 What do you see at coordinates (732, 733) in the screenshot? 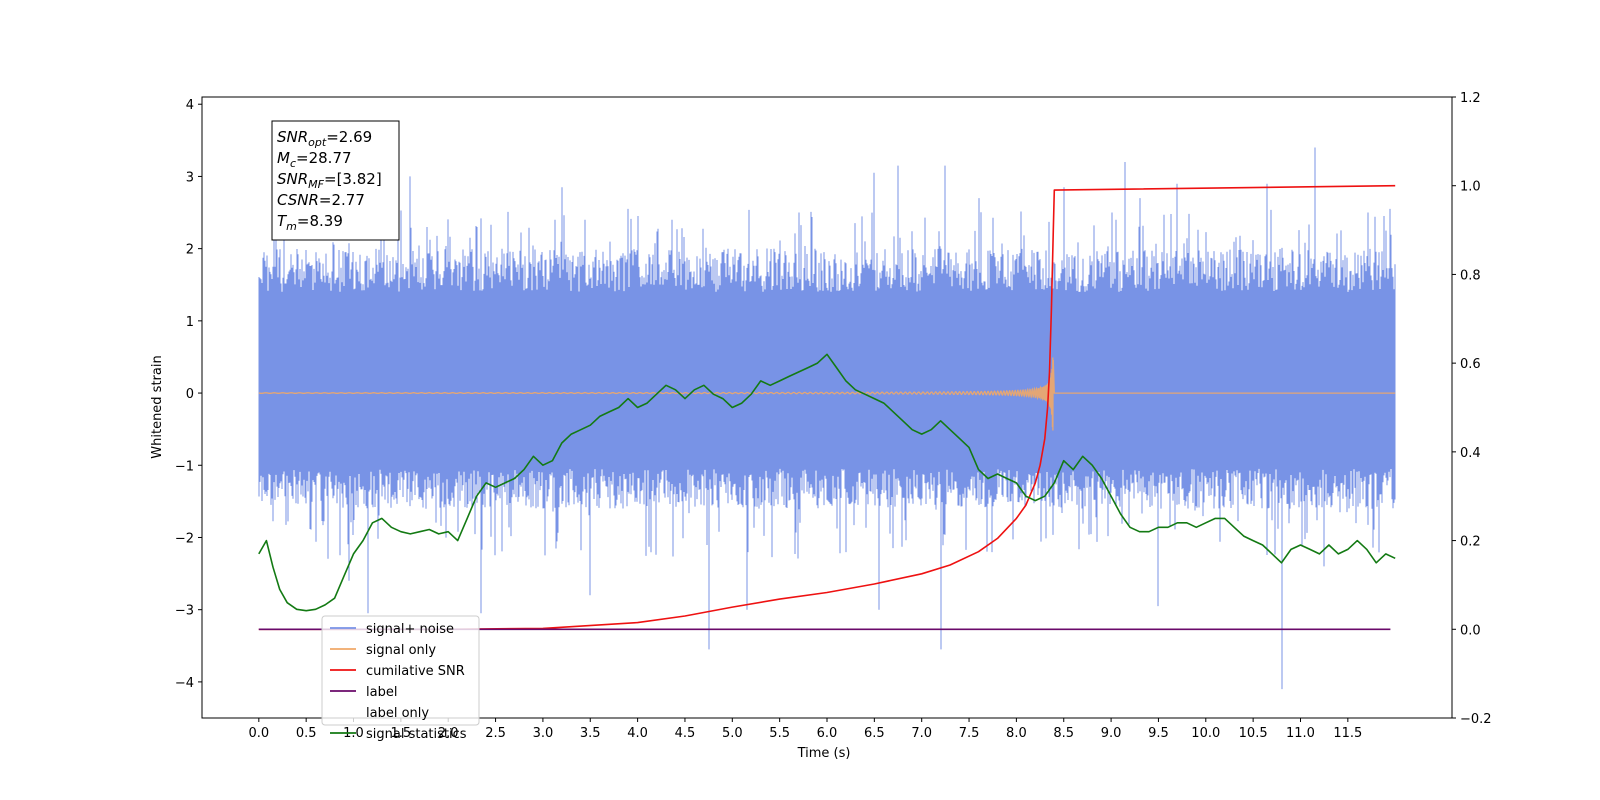
I see `x-tick-label: 5.0` at bounding box center [732, 733].